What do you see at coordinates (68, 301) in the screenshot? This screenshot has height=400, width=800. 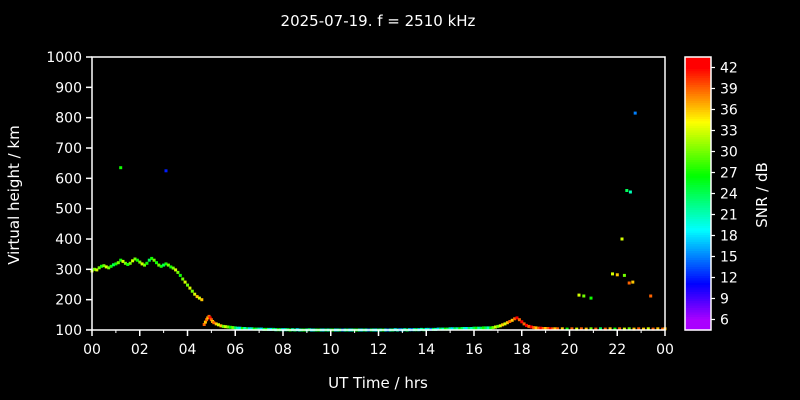 I see `y-tick-label: 200` at bounding box center [68, 301].